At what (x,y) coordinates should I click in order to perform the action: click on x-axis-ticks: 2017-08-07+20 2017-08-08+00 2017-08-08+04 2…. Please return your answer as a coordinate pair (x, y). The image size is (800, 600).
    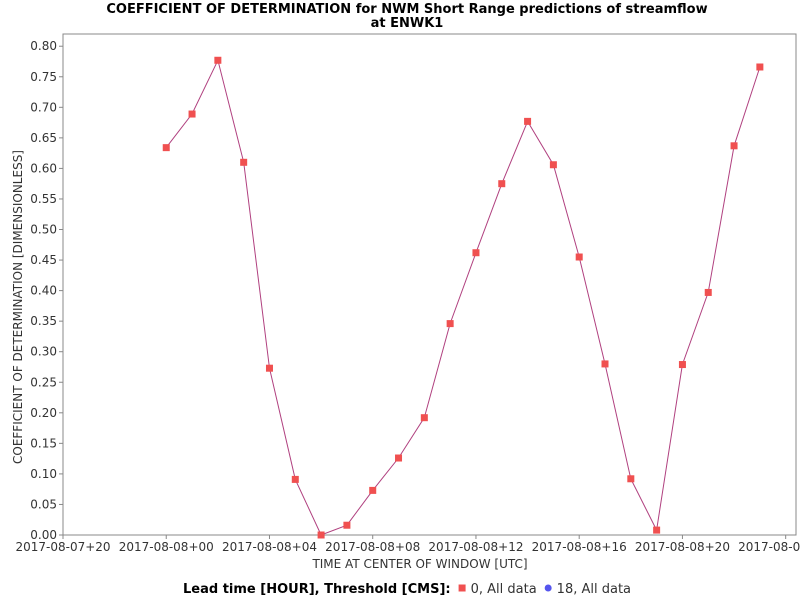
    Looking at the image, I should click on (407, 544).